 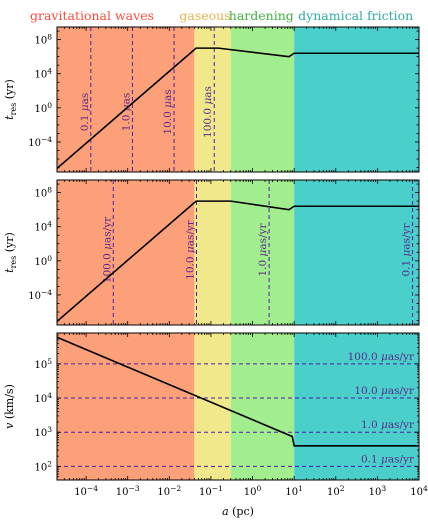 I want to click on x-tick-label: 10⁻³, so click(x=128, y=491).